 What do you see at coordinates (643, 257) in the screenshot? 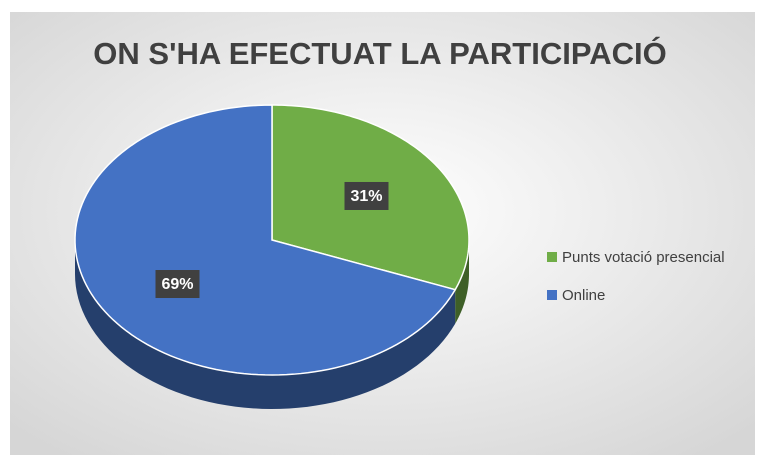
I see `legend-label: Punts votació presencial` at bounding box center [643, 257].